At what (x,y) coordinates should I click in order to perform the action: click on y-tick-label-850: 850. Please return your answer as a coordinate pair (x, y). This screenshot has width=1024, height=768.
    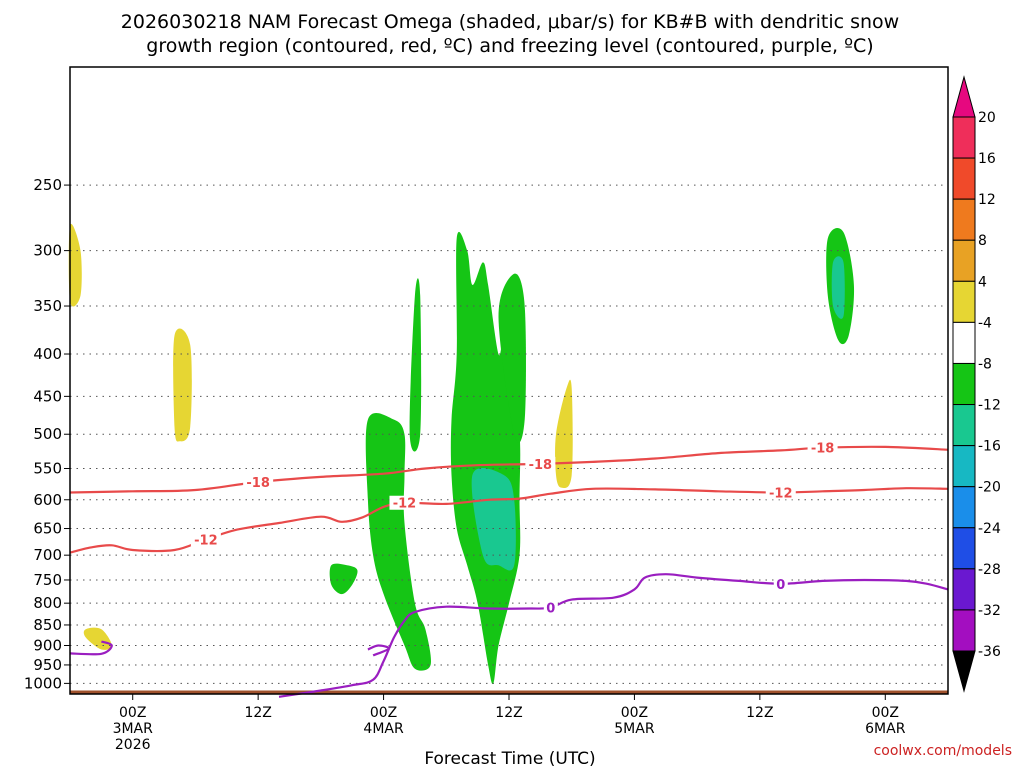
    Looking at the image, I should click on (47, 625).